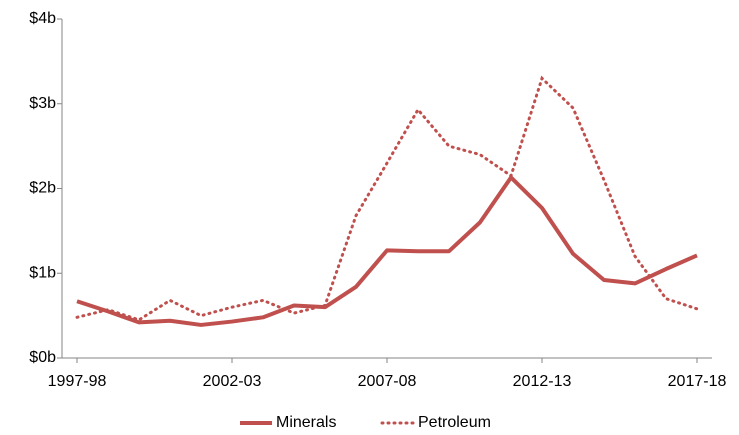 Image resolution: width=739 pixels, height=435 pixels. I want to click on y-tick-label: $2b, so click(42, 188).